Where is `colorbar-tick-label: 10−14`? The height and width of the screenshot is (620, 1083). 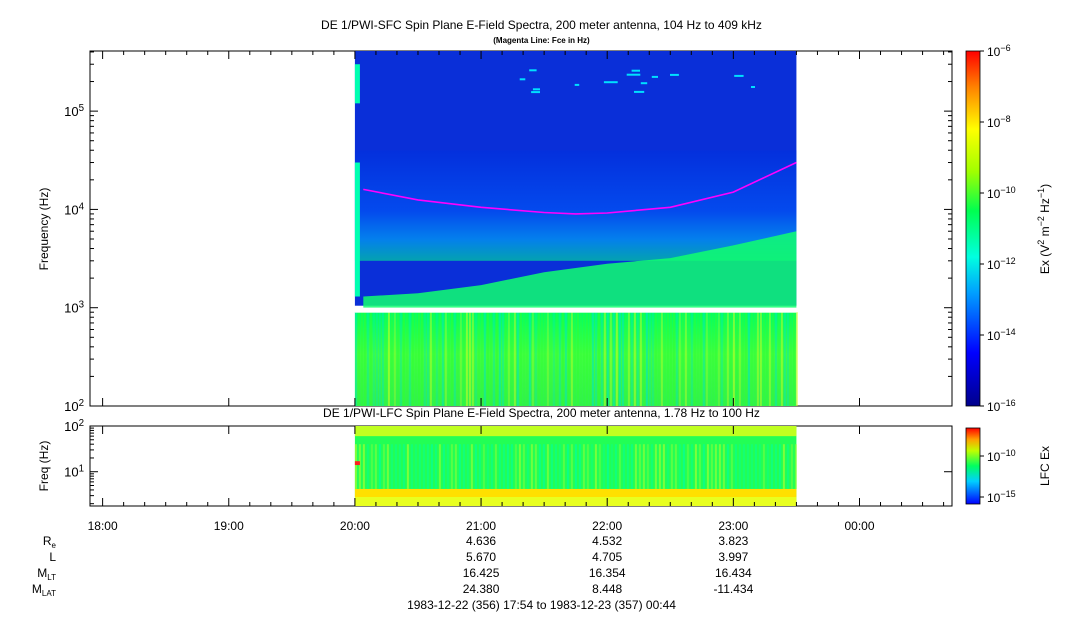 colorbar-tick-label: 10−14 is located at coordinates (1001, 335).